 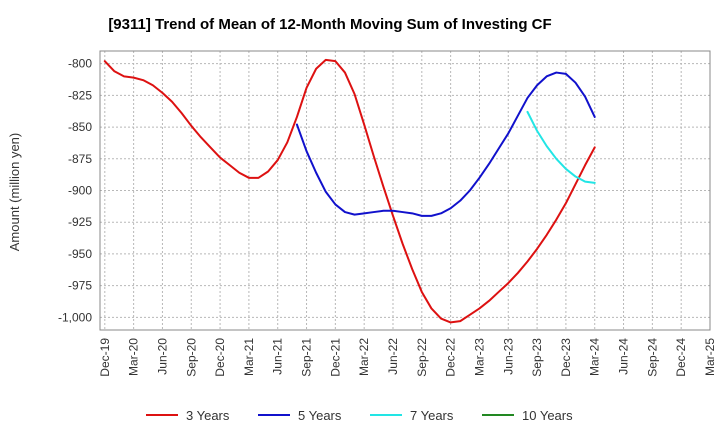 What do you see at coordinates (278, 356) in the screenshot?
I see `x-tick-label: Jun-21` at bounding box center [278, 356].